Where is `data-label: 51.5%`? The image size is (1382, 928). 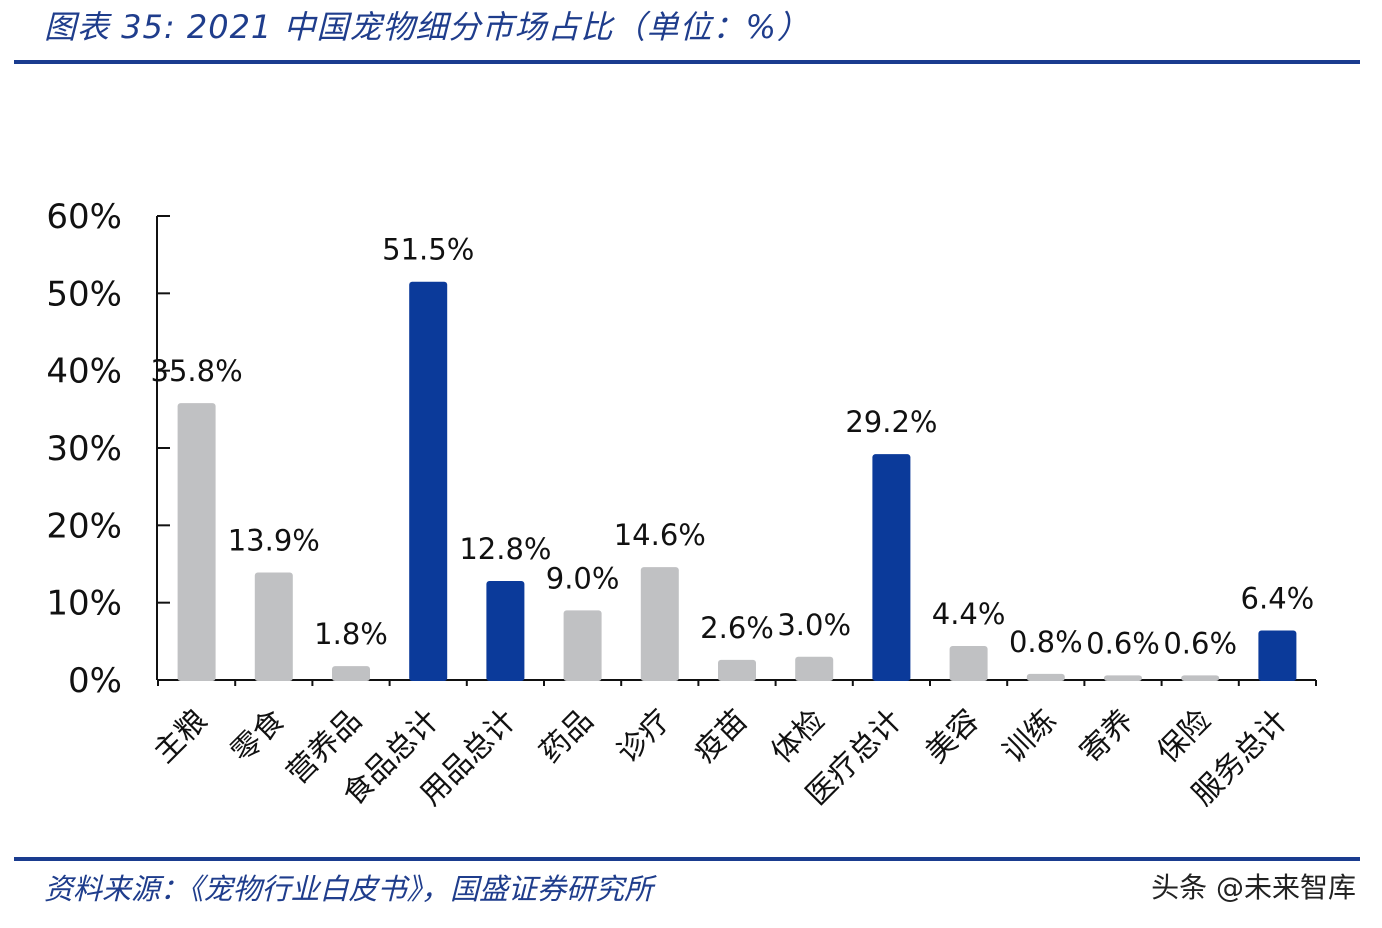
data-label: 51.5% is located at coordinates (428, 250).